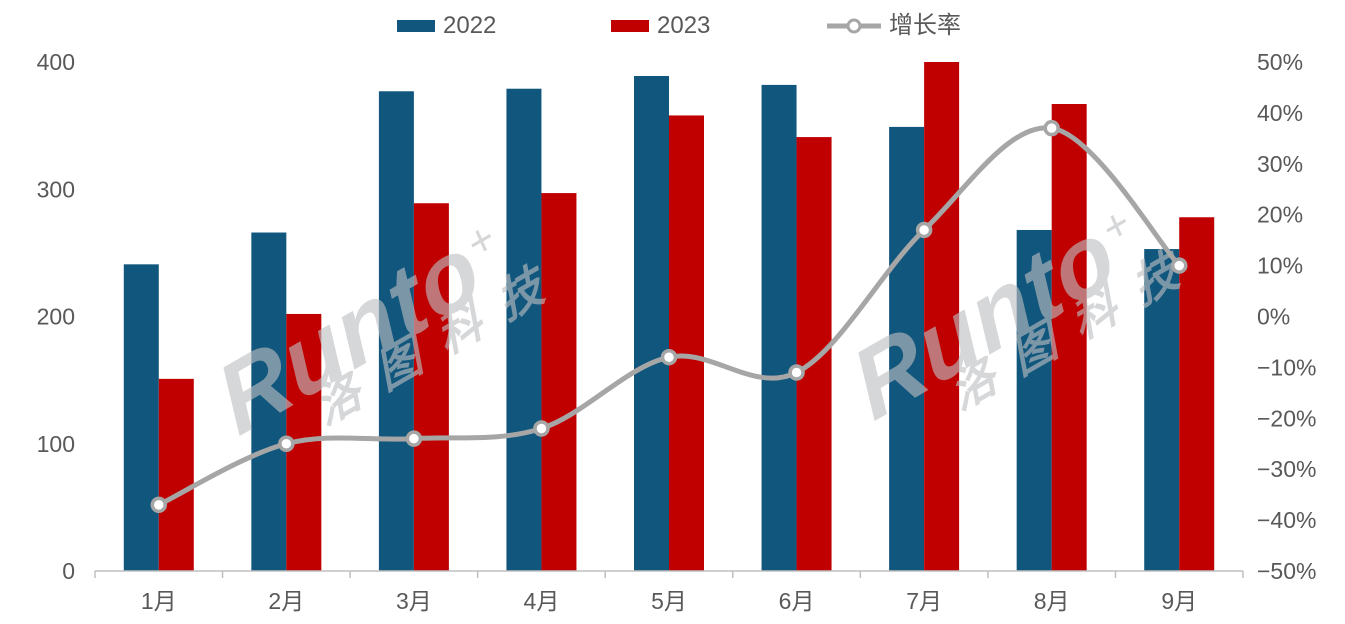 This screenshot has width=1345, height=624. Describe the element at coordinates (797, 601) in the screenshot. I see `x-tick-label-6月: 6月` at that location.